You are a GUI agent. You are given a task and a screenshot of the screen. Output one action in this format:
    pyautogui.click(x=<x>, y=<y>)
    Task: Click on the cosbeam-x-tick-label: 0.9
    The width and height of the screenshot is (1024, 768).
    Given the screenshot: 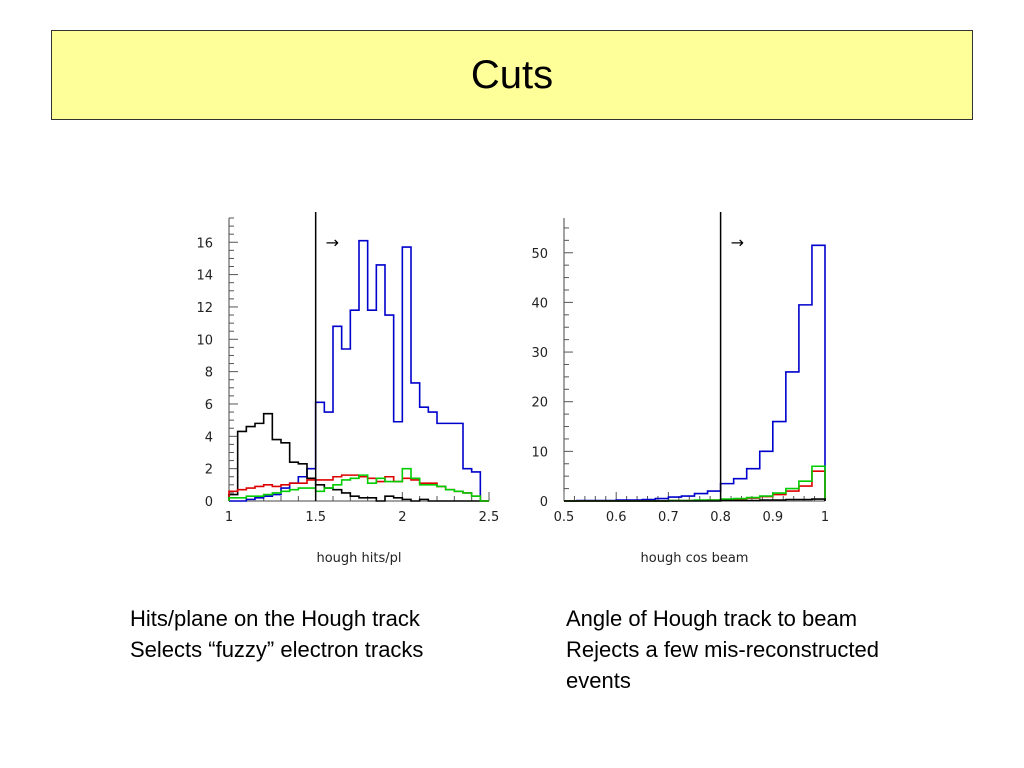 What is the action you would take?
    pyautogui.click(x=772, y=517)
    